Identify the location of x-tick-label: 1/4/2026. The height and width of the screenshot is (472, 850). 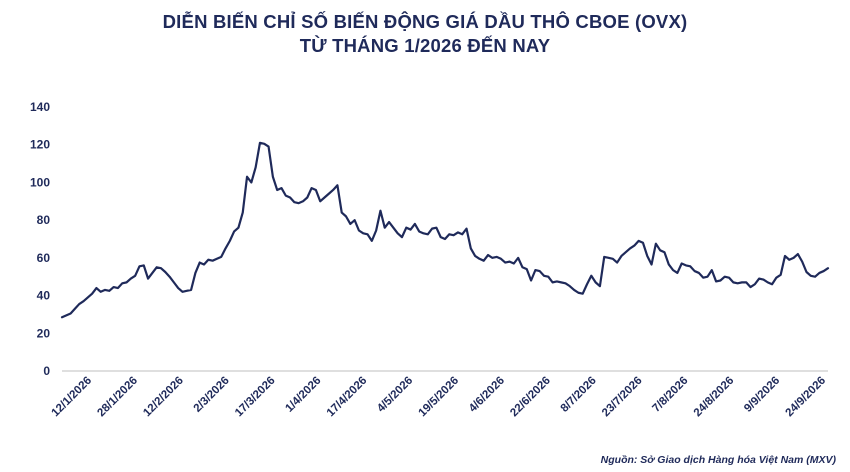
(303, 395).